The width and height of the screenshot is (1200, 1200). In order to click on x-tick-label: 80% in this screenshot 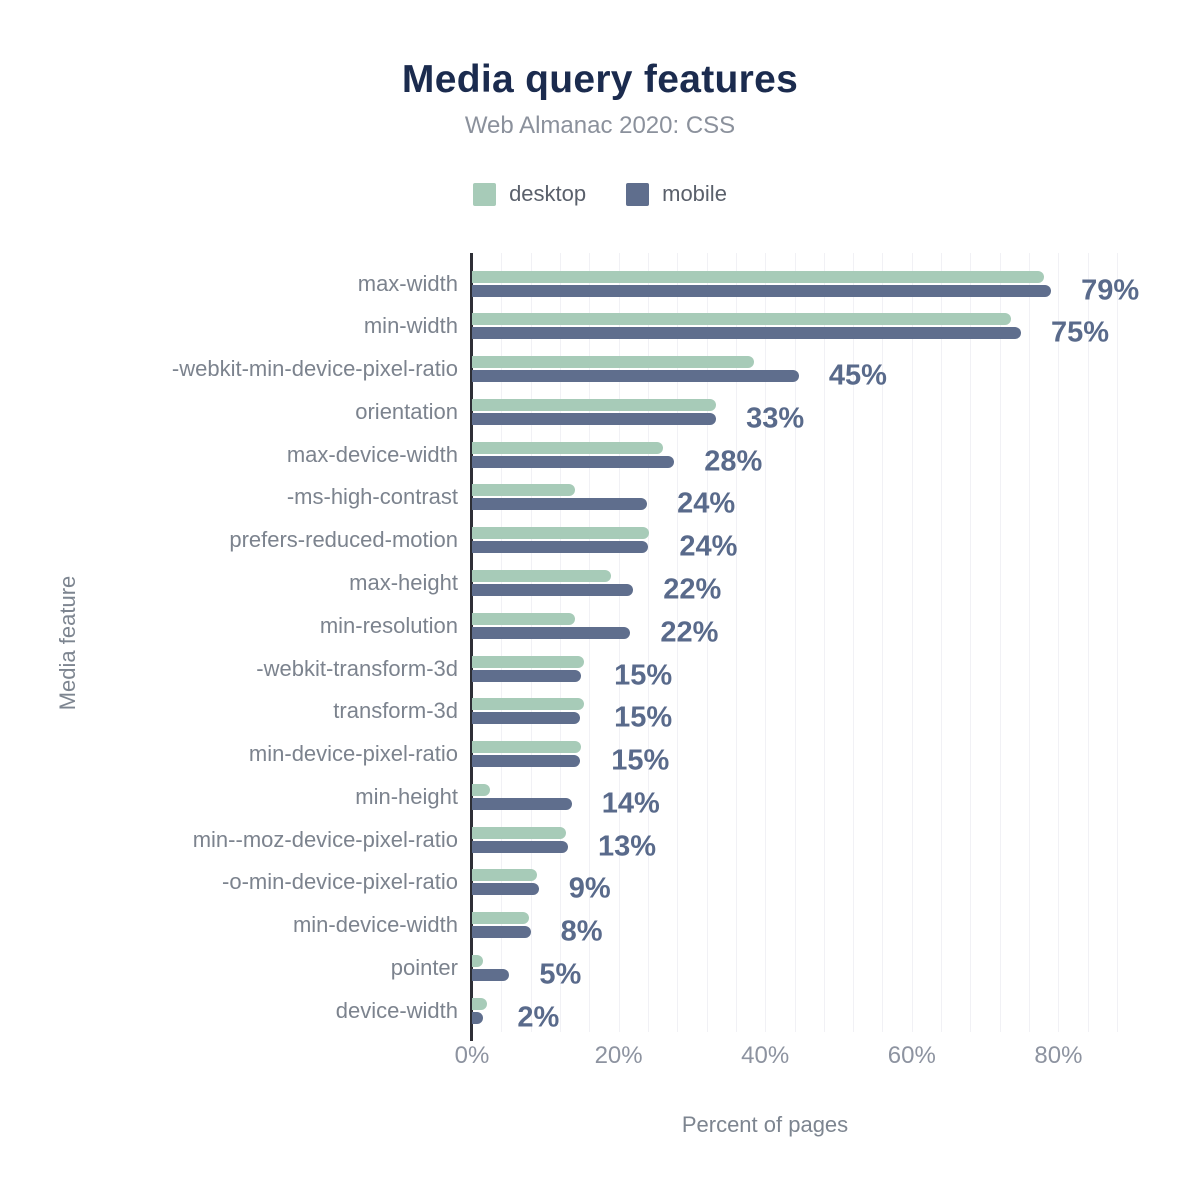, I will do `click(1058, 1055)`.